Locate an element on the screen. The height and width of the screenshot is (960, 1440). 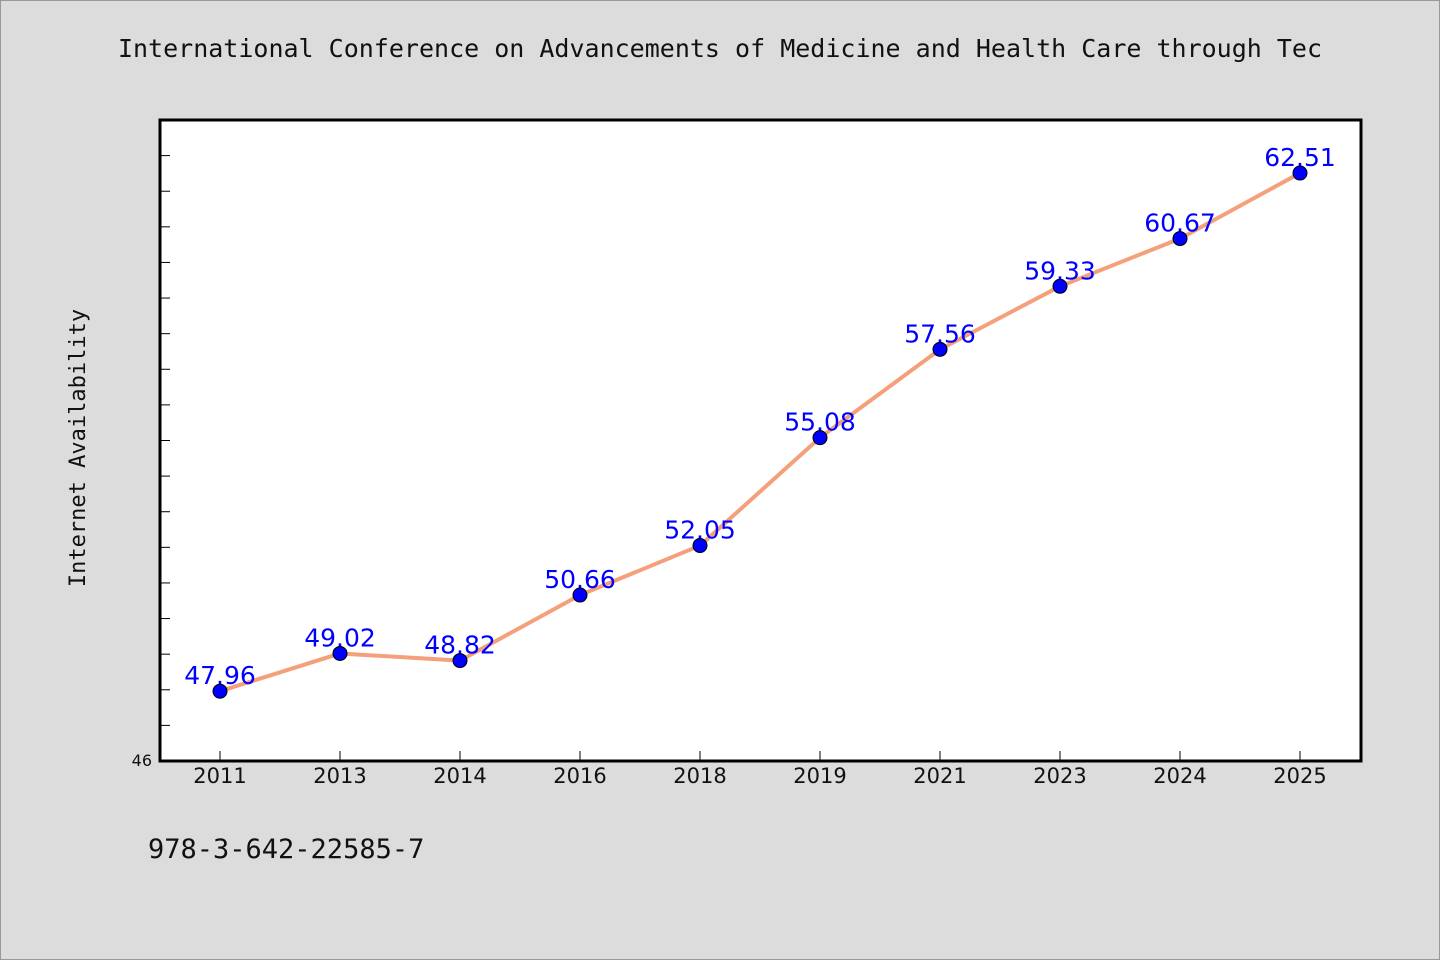
x-tick-label: 2013 is located at coordinates (339, 776).